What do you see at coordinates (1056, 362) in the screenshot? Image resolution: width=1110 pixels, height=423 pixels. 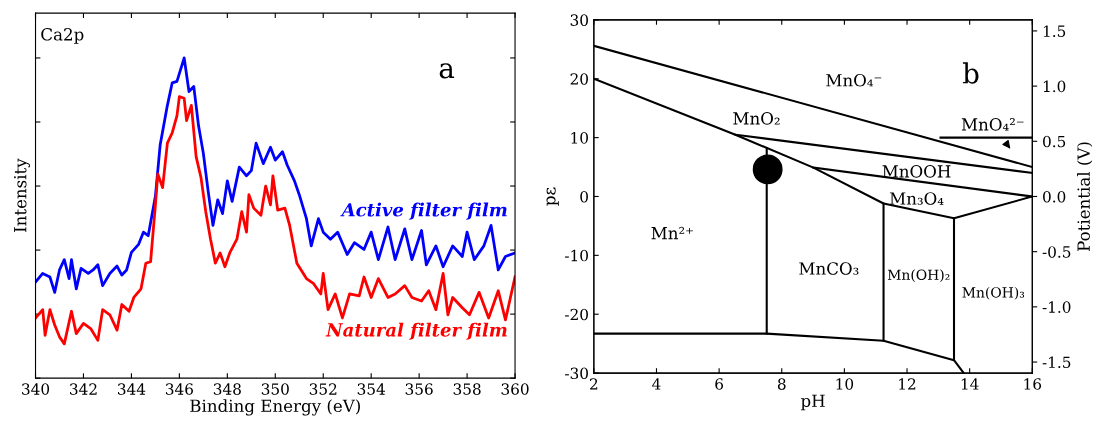 I see `y2-tick-label: -1.5` at bounding box center [1056, 362].